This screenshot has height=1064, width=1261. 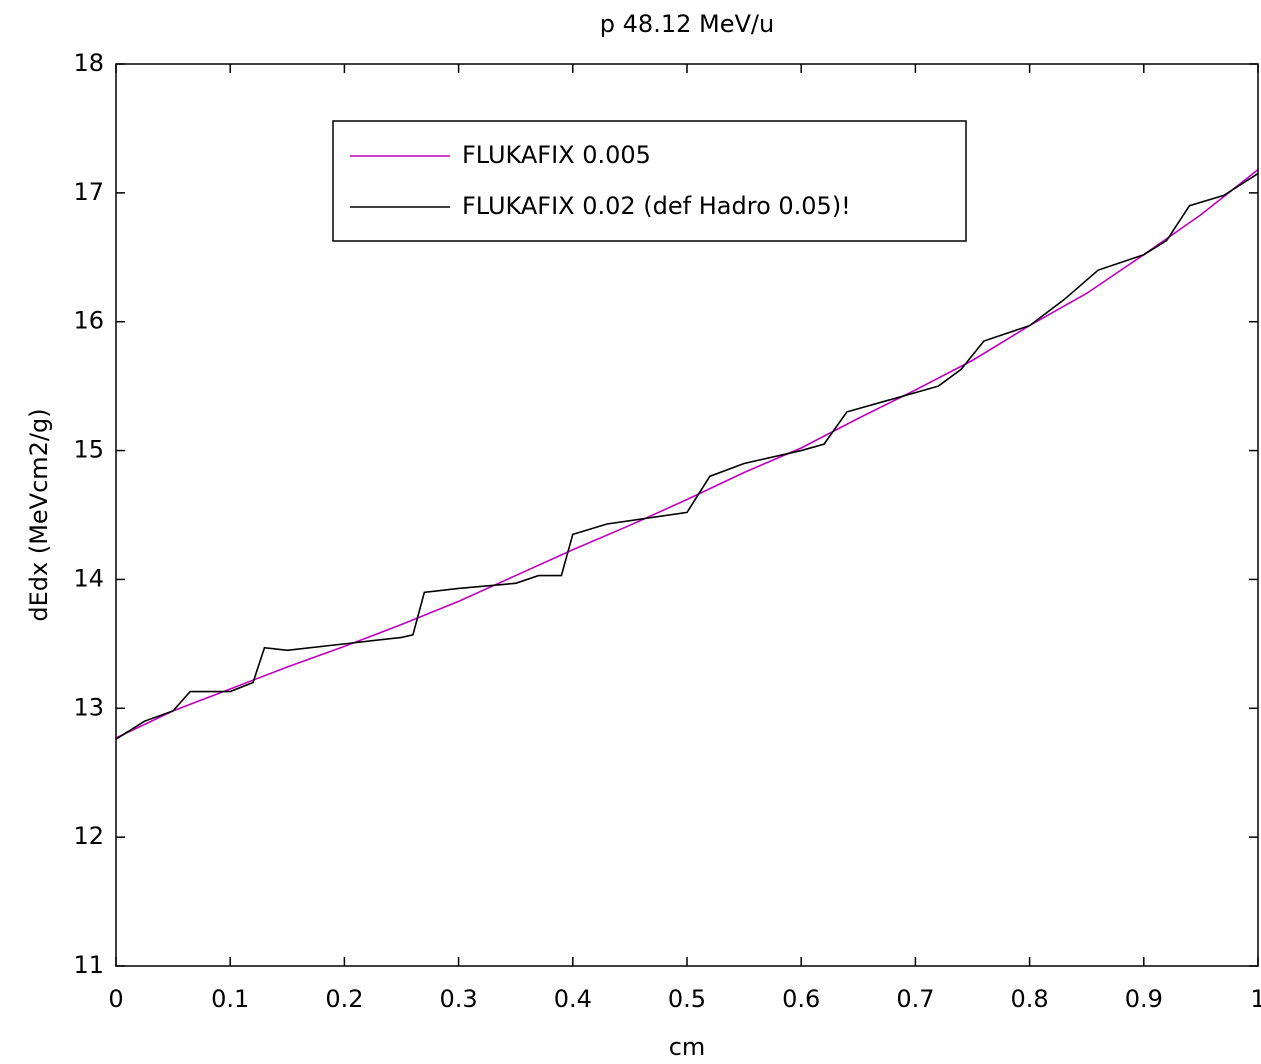 What do you see at coordinates (687, 24) in the screenshot?
I see `chart-title: p 48.12 MeV/u` at bounding box center [687, 24].